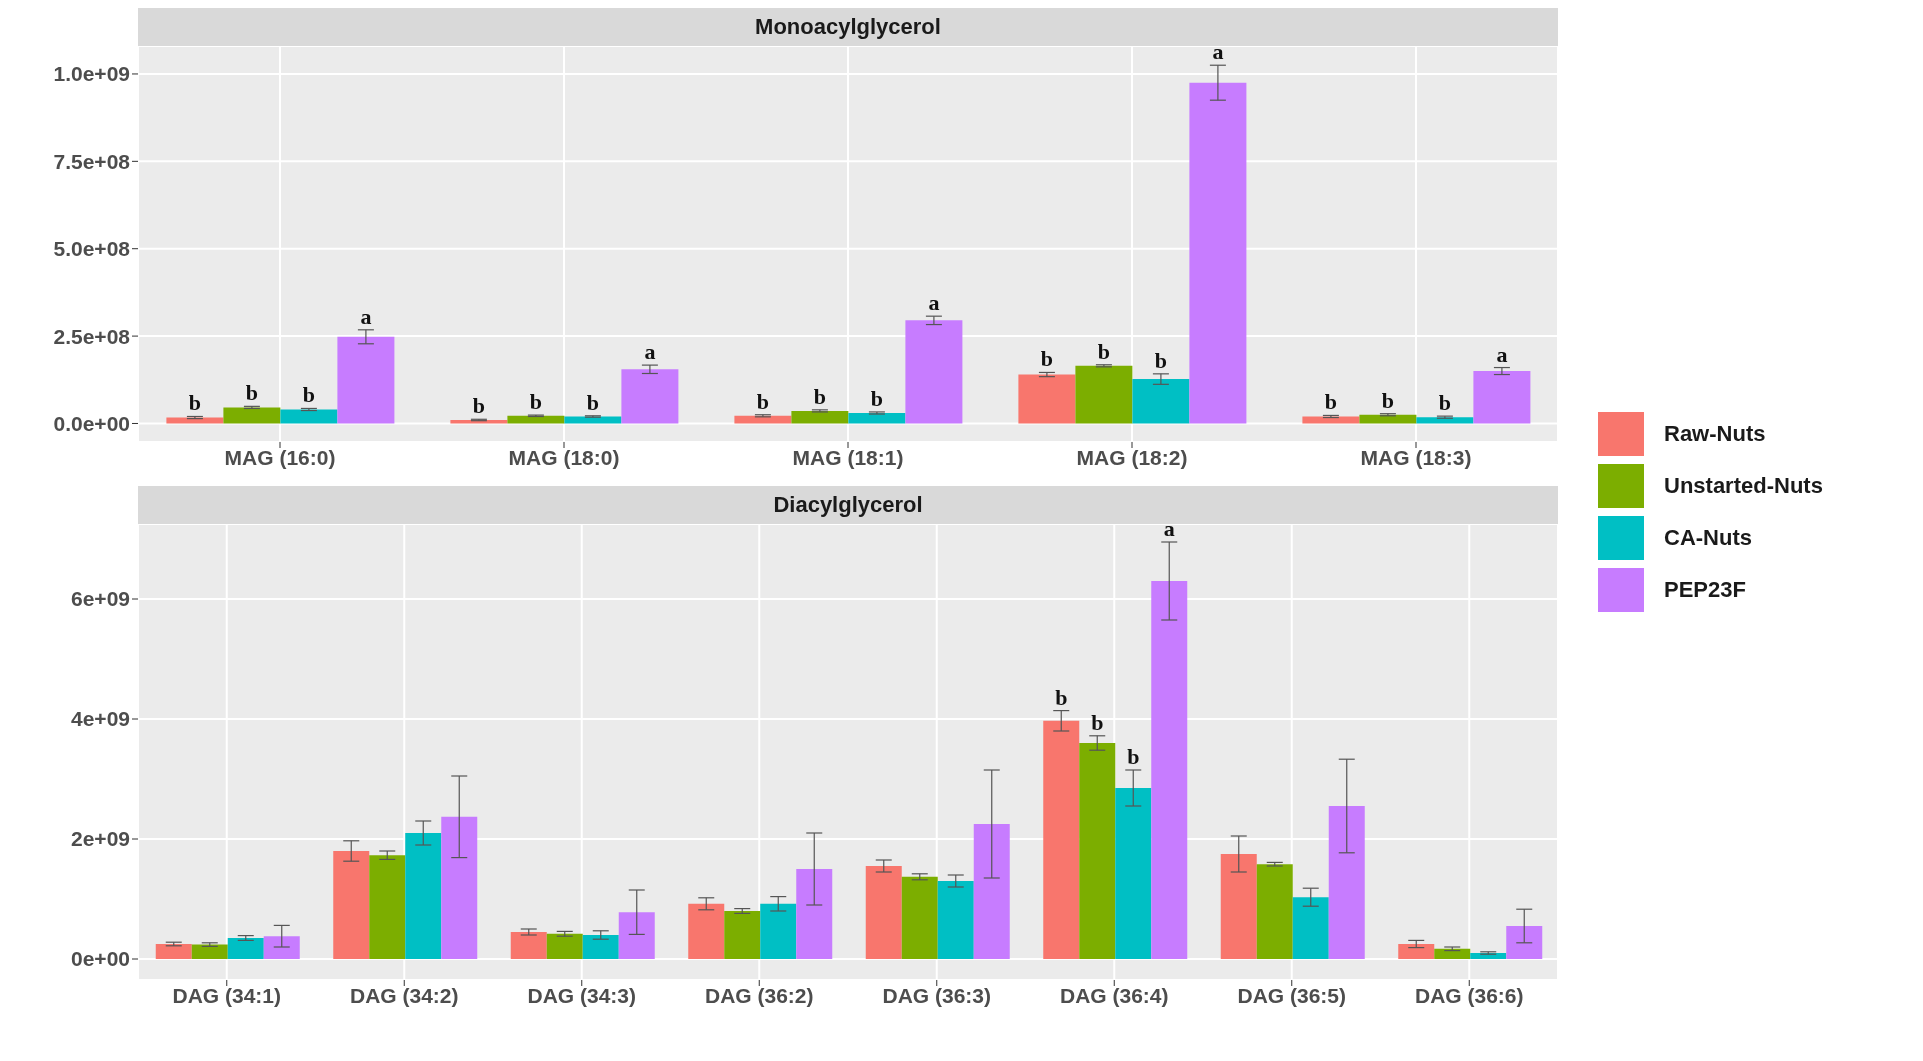 The height and width of the screenshot is (1061, 1923). Describe the element at coordinates (759, 995) in the screenshot. I see `x-tick-label: DAG (36:2)` at that location.